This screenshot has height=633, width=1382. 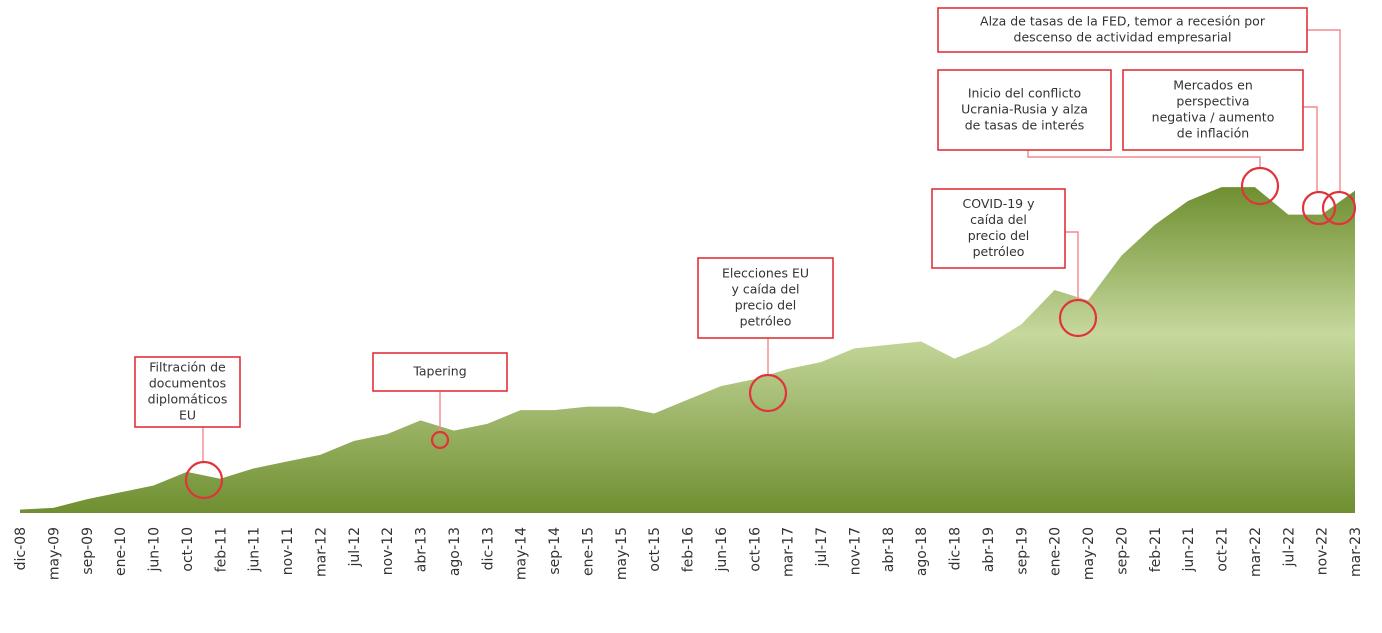 I want to click on x-tick-label: ago-18, so click(x=922, y=551).